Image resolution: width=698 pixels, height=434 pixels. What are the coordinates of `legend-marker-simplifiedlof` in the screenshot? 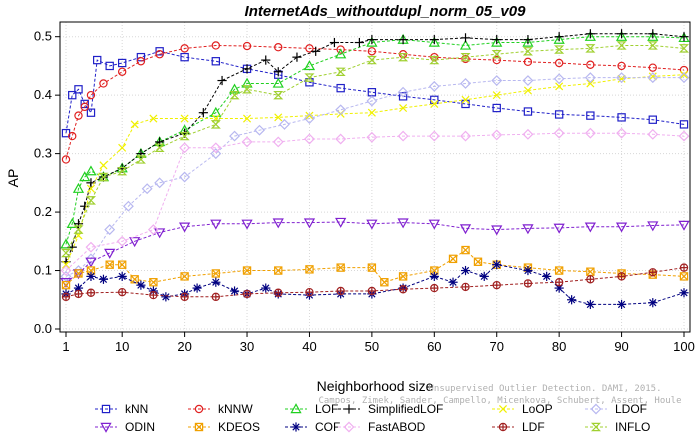 It's located at (349, 409).